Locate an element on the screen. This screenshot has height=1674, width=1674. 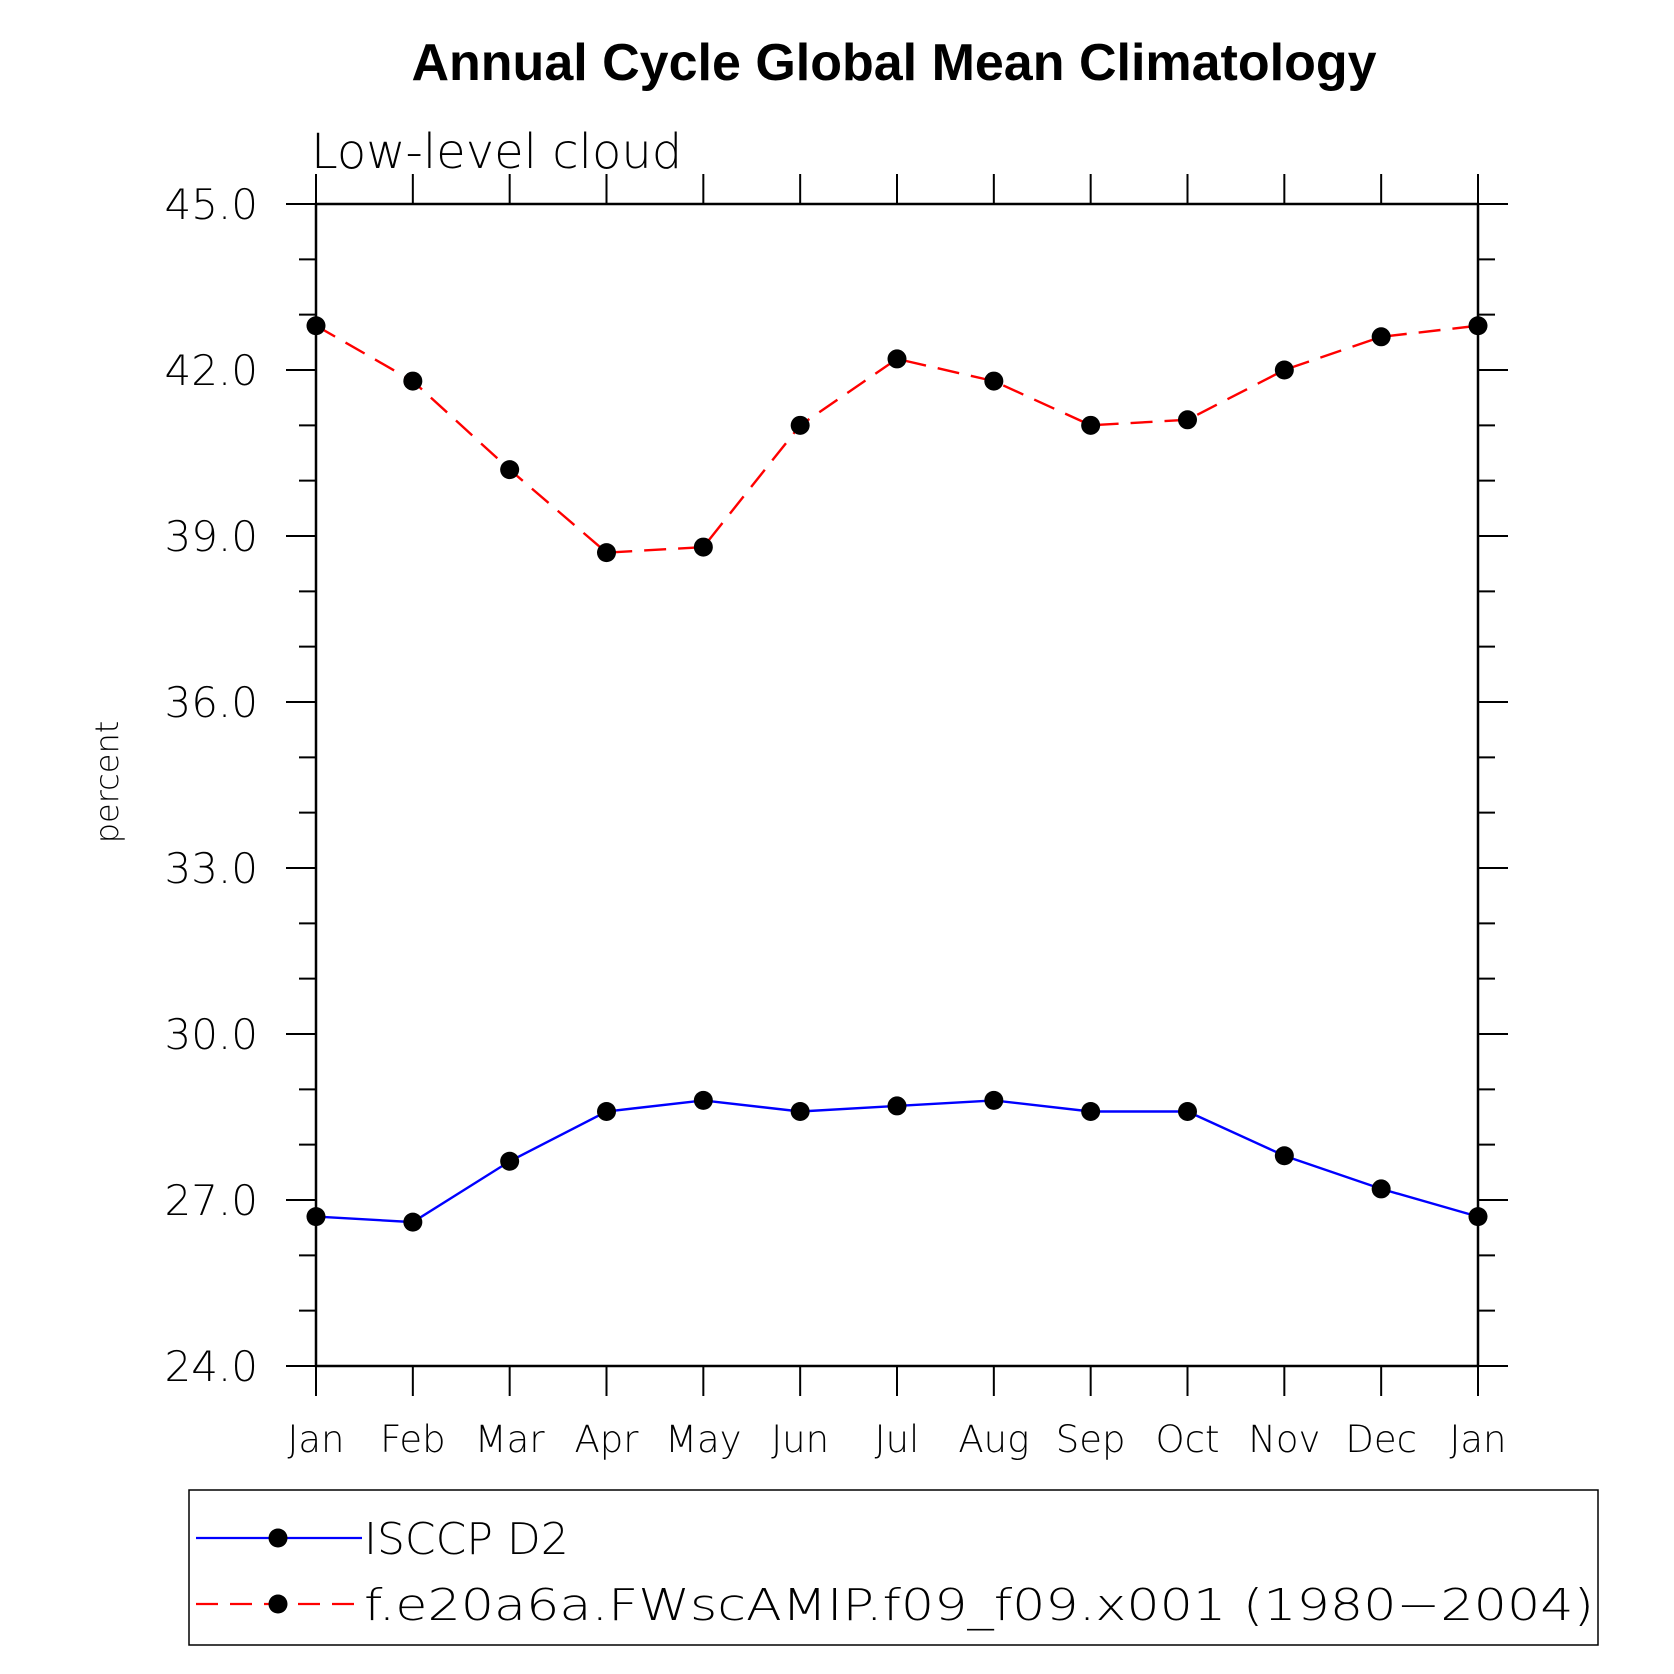
x-tick-label: Mar is located at coordinates (510, 1439).